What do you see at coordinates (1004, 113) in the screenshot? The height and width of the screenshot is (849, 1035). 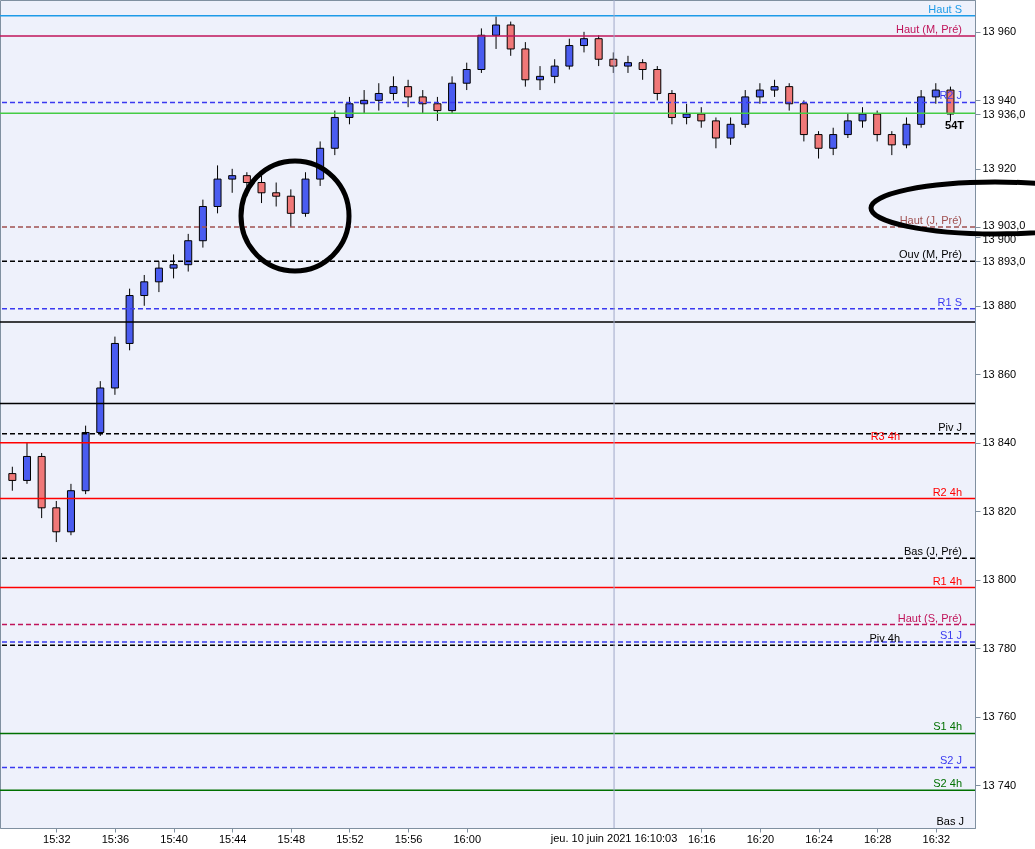 I see `y-tick-label: 13 936,0` at bounding box center [1004, 113].